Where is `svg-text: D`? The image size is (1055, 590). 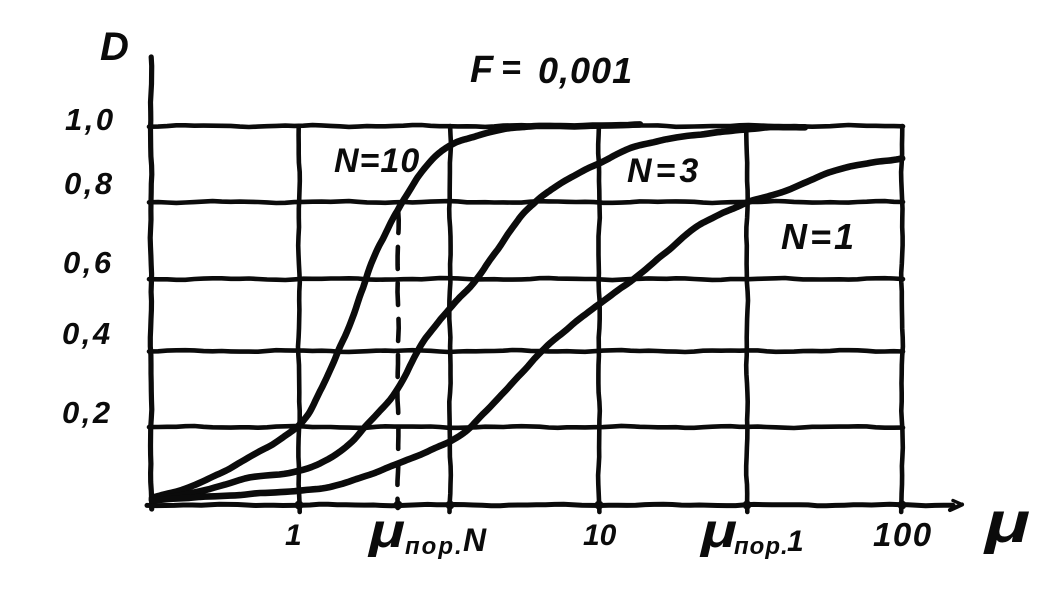
svg-text: D is located at coordinates (114, 47).